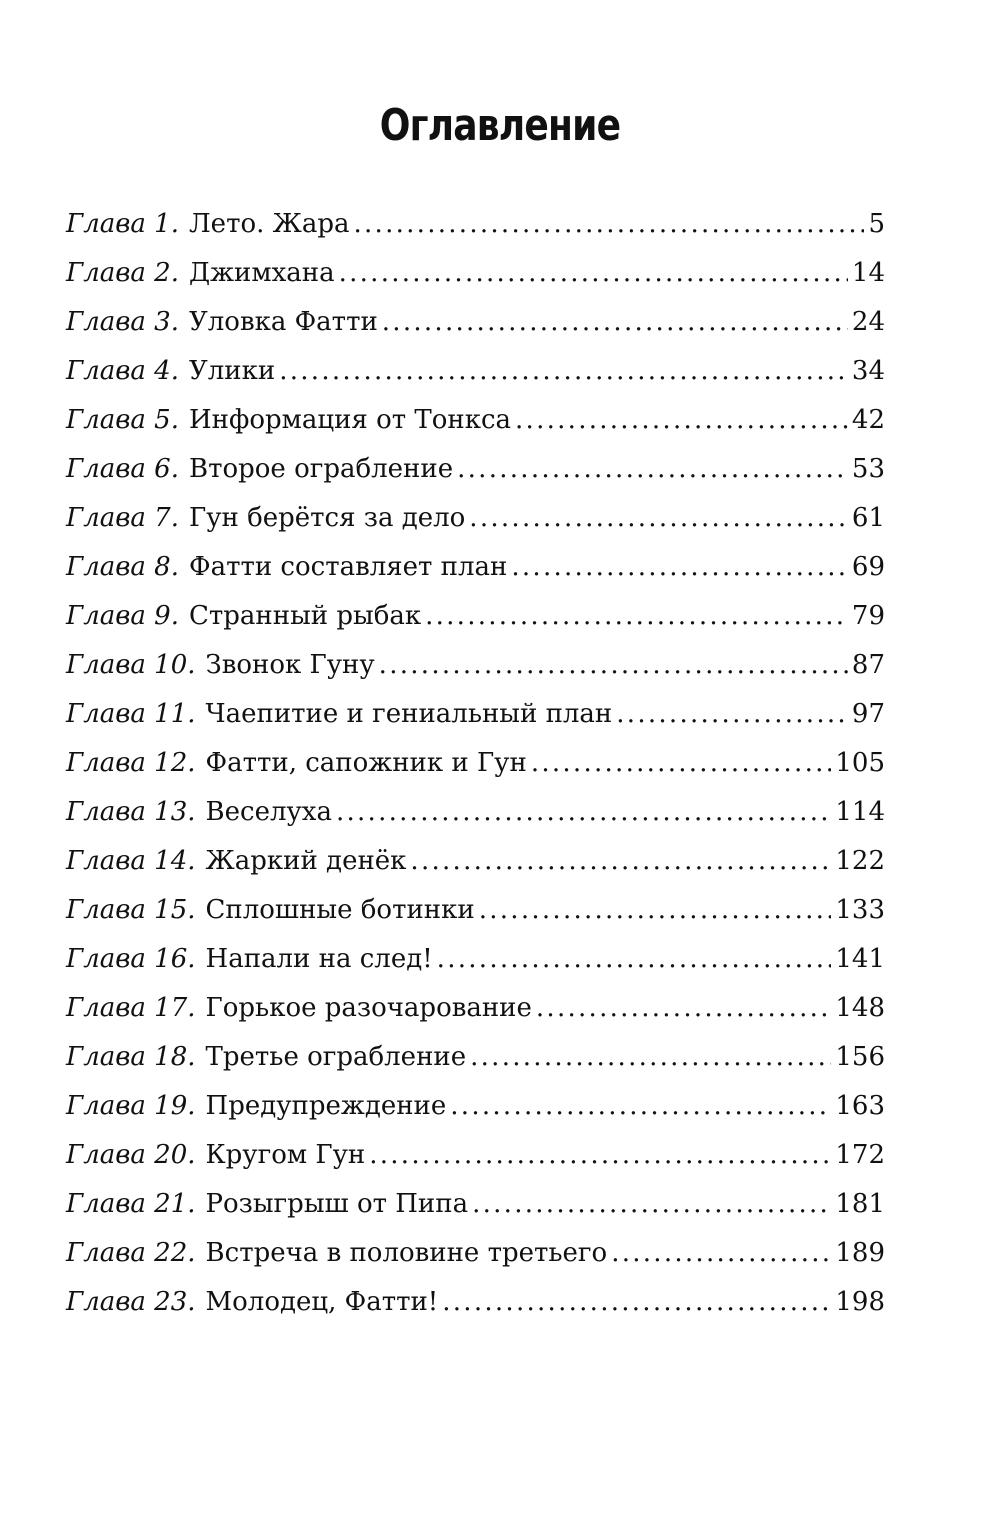  What do you see at coordinates (868, 273) in the screenshot?
I see `page-number: 14` at bounding box center [868, 273].